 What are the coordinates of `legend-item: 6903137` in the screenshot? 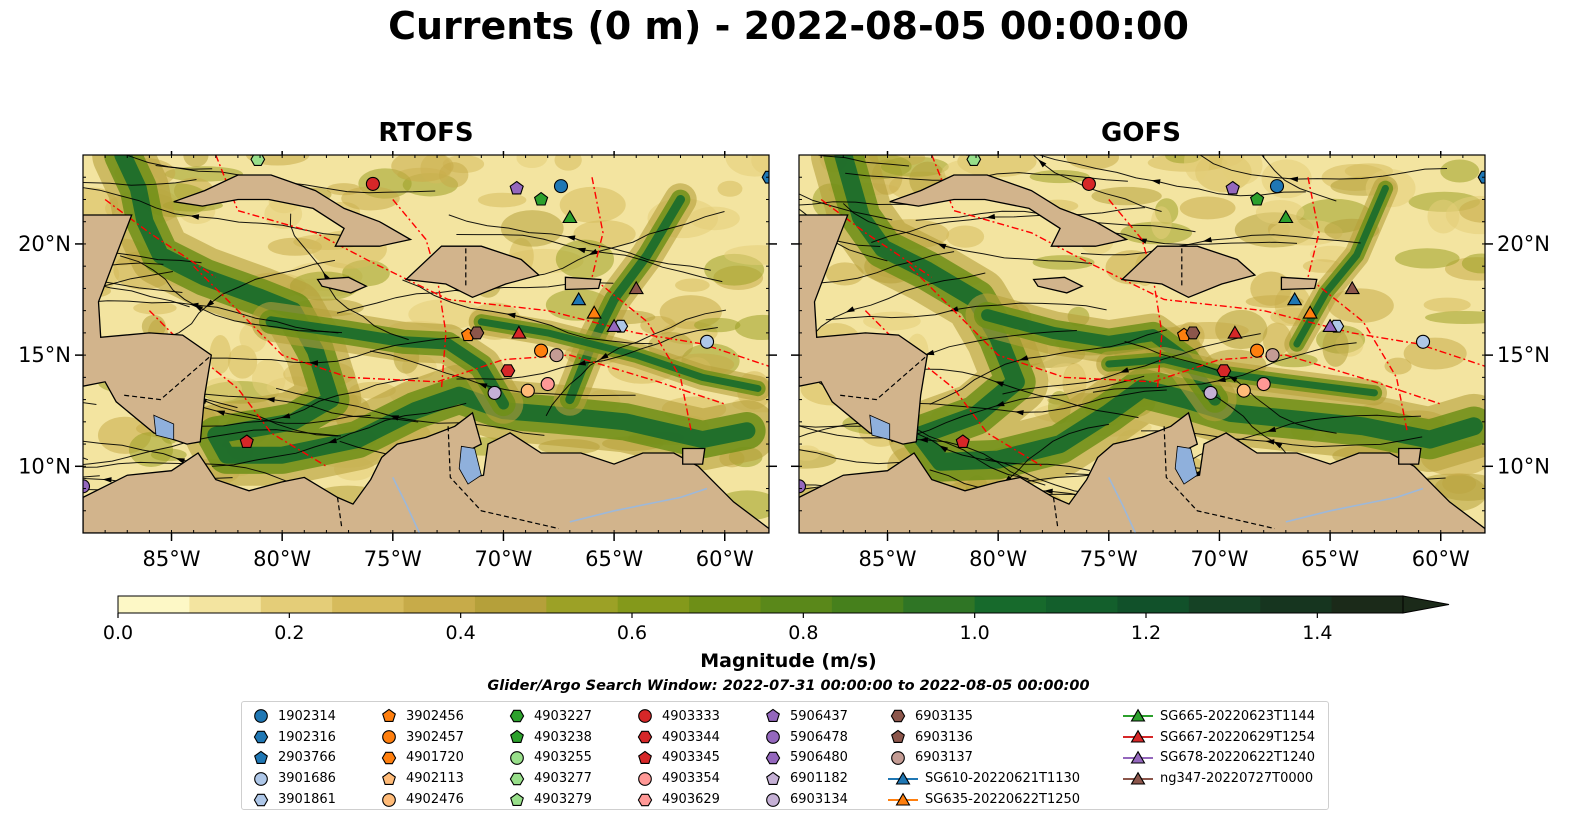 It's located at (983, 758).